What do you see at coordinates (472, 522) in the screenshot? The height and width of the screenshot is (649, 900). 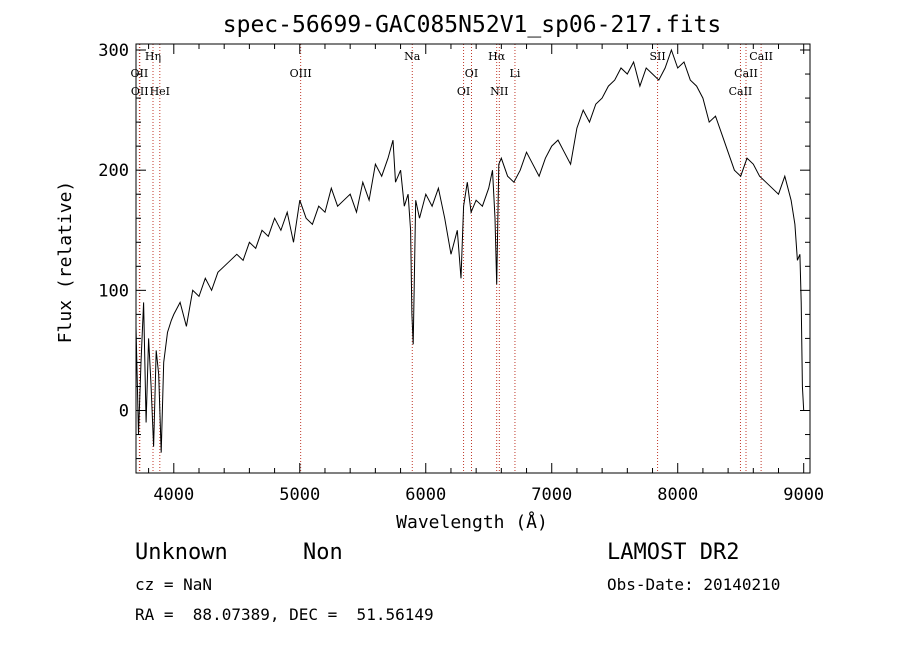 I see `x-axis-label: Wavelength (Å)` at bounding box center [472, 522].